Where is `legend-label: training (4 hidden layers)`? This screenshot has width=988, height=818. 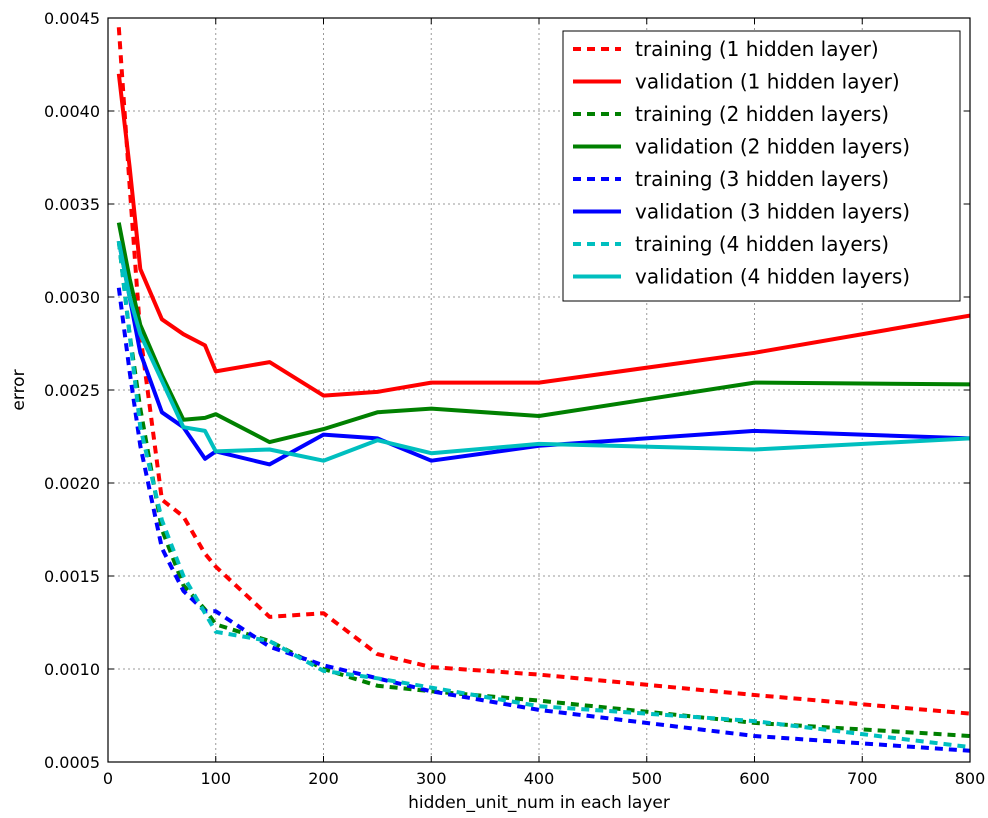 legend-label: training (4 hidden layers) is located at coordinates (762, 244).